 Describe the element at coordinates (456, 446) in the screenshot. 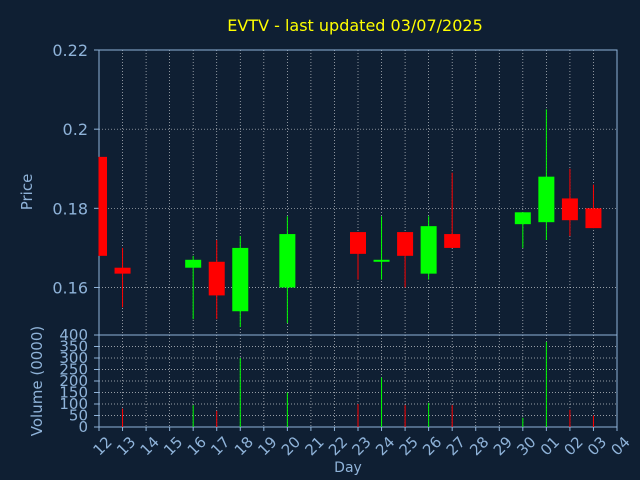

I see `day-tick-label: 27` at that location.